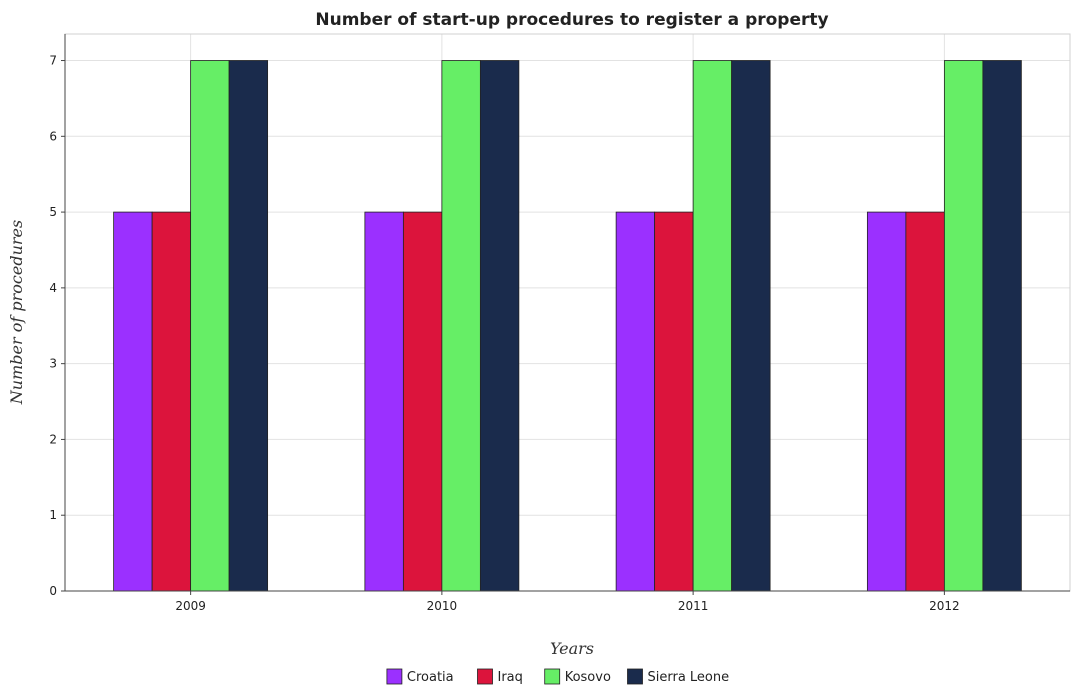 The width and height of the screenshot is (1076, 700). Describe the element at coordinates (53, 515) in the screenshot. I see `y-tick-label: 1` at that location.